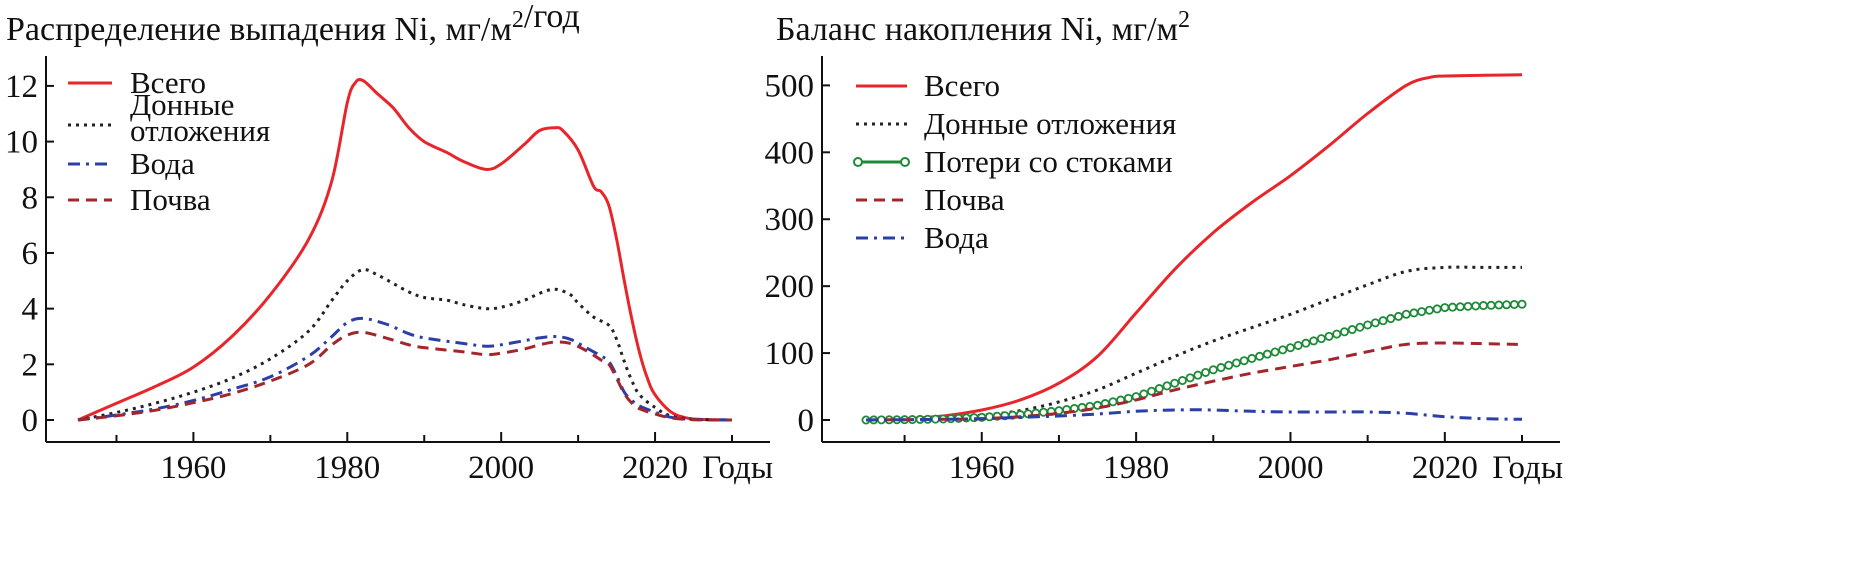 This screenshot has width=1852, height=576. Describe the element at coordinates (790, 86) in the screenshot. I see `y-tick-label: 500` at that location.